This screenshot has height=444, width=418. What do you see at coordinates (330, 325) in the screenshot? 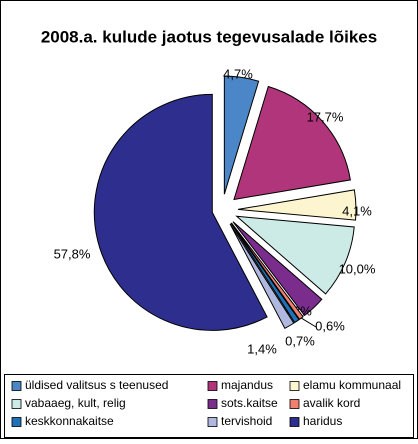
I see `data-label: 0,6%` at bounding box center [330, 325].